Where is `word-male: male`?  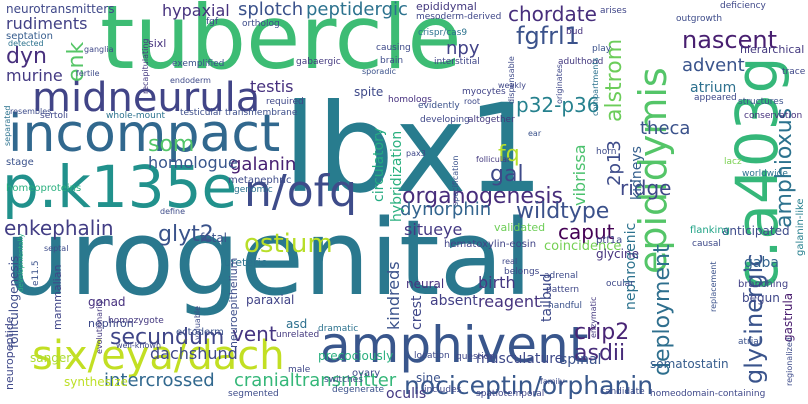 word-male: male is located at coordinates (299, 370).